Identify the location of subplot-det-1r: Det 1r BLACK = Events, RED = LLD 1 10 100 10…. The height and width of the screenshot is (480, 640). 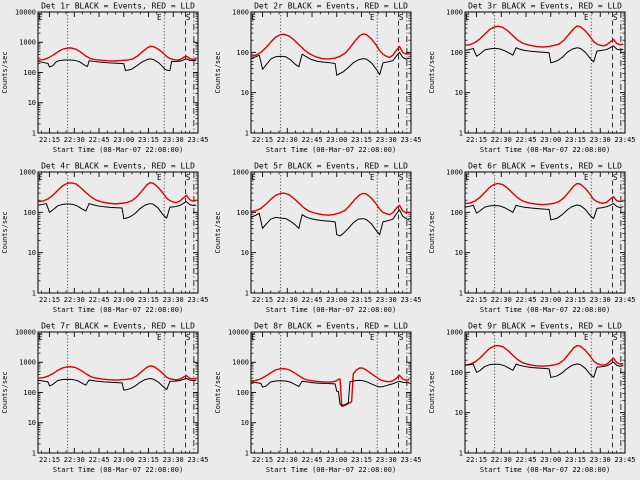
(106, 80).